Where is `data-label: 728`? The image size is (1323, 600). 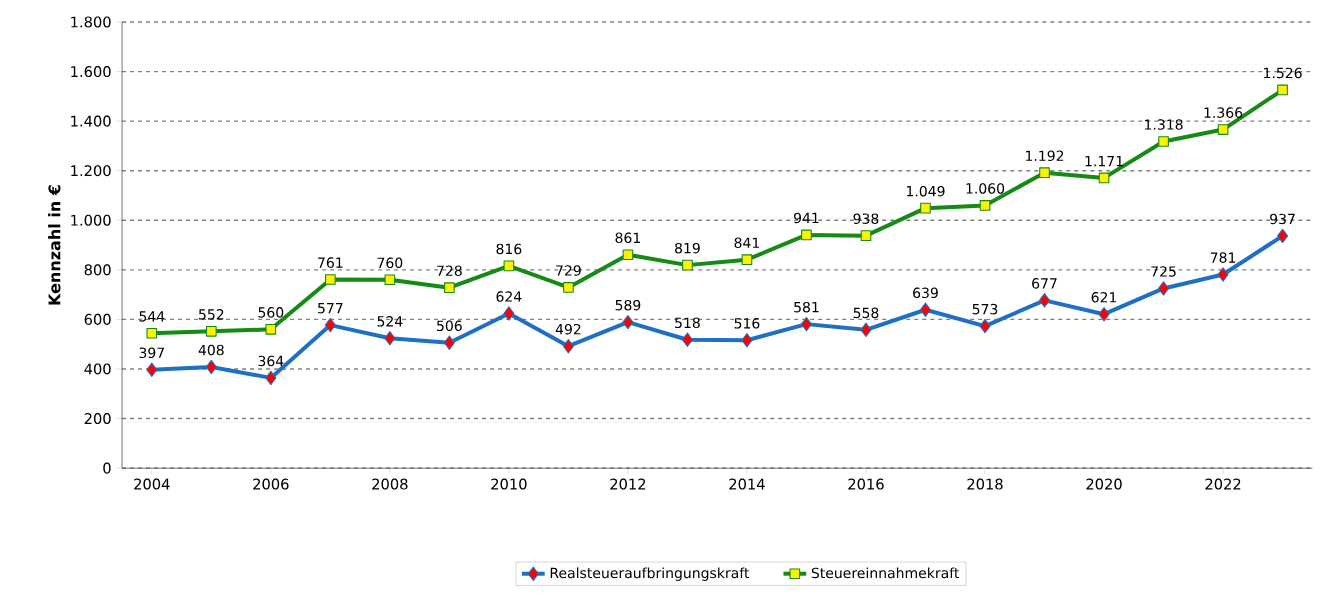 data-label: 728 is located at coordinates (449, 270).